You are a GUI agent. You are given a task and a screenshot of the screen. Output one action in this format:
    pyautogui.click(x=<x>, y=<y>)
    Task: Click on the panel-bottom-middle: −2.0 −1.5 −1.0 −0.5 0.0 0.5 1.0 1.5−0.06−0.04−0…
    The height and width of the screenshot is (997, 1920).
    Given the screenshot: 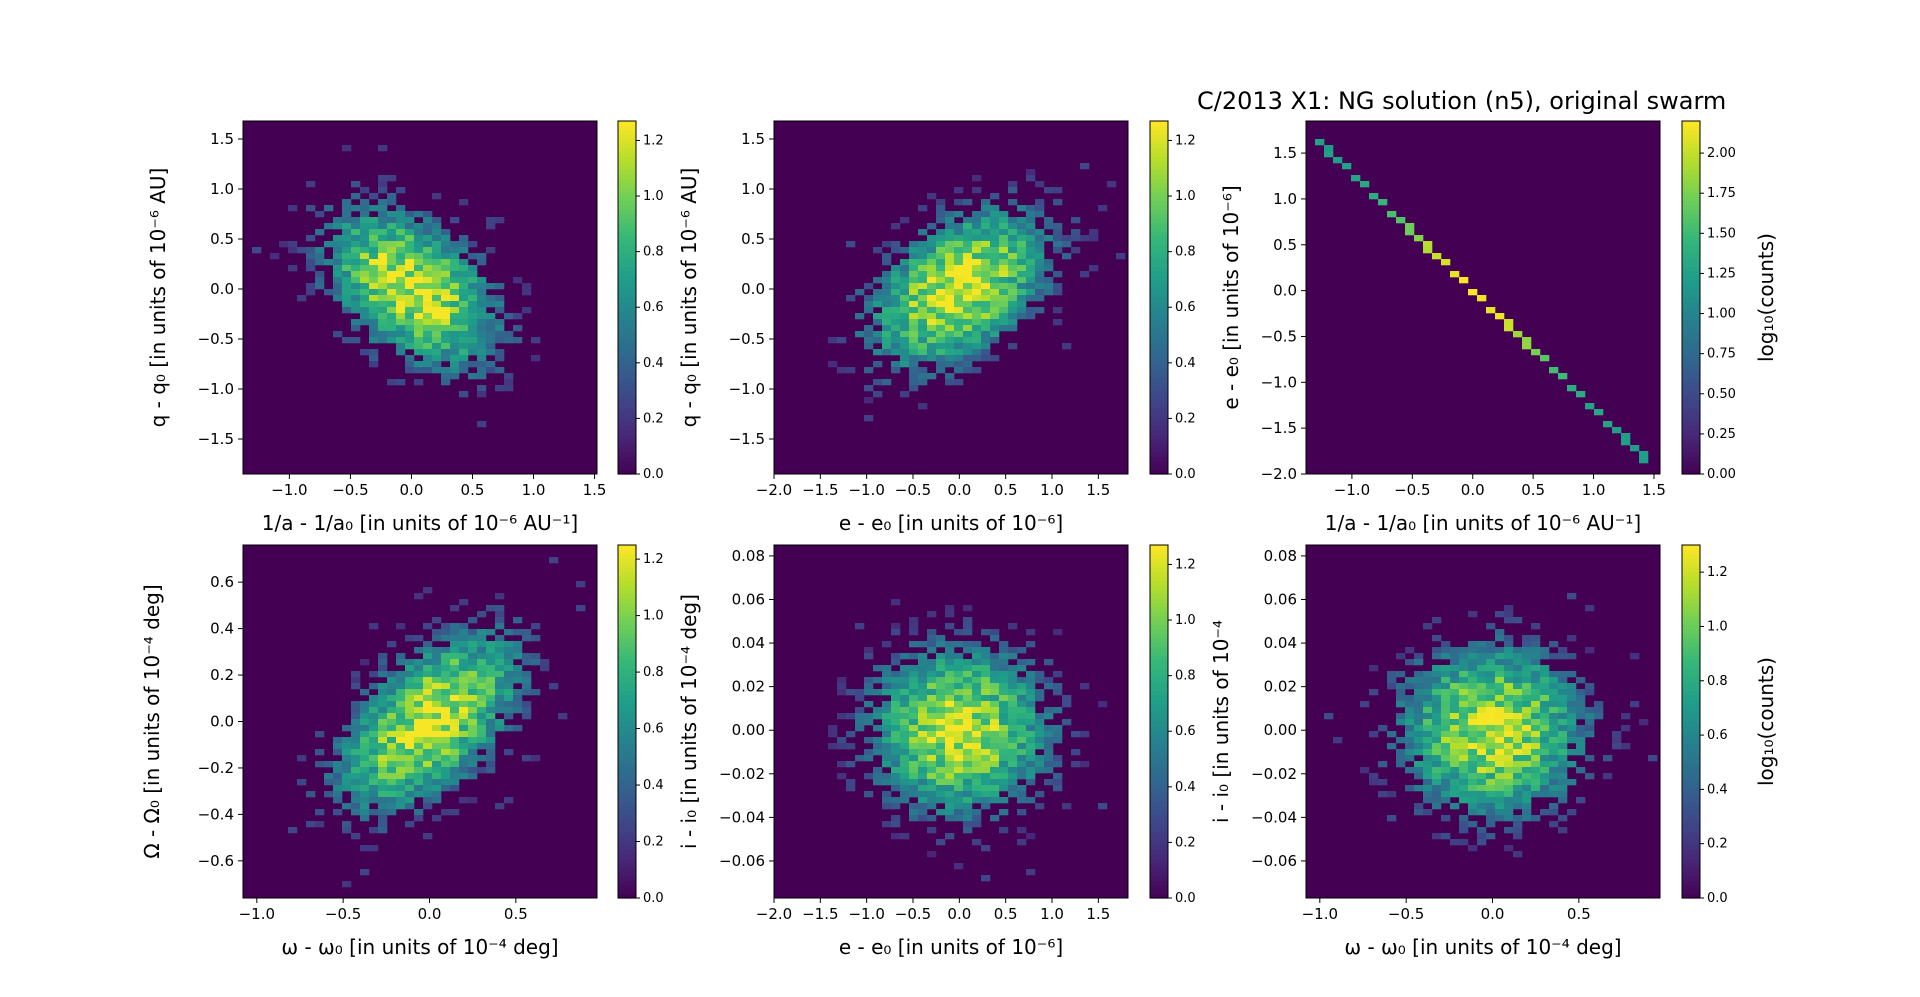 What is the action you would take?
    pyautogui.click(x=936, y=751)
    